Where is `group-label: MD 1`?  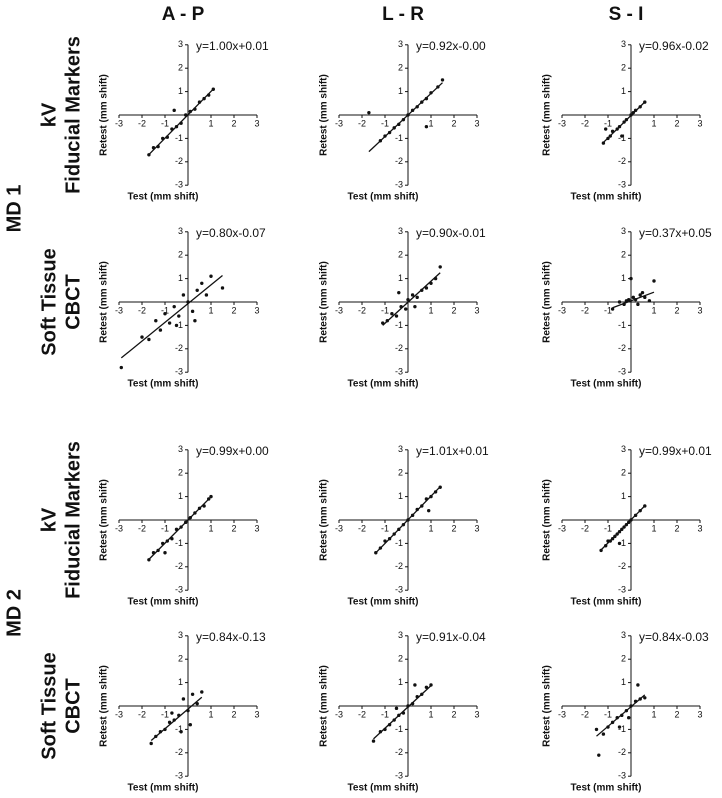
group-label: MD 1 is located at coordinates (14, 209).